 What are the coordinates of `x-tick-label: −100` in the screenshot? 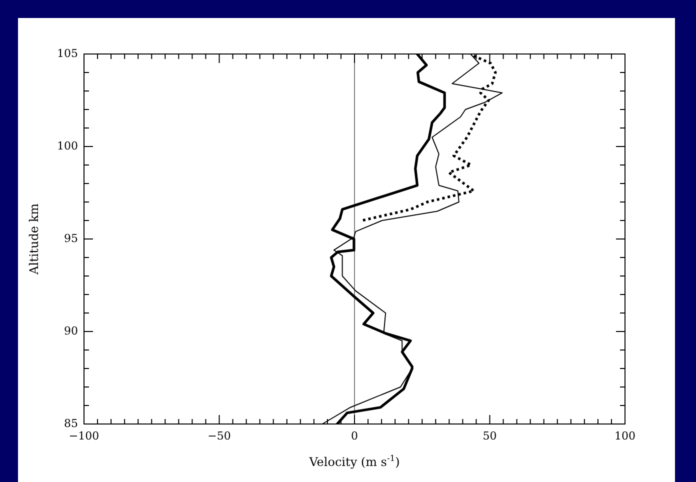 It's located at (84, 435).